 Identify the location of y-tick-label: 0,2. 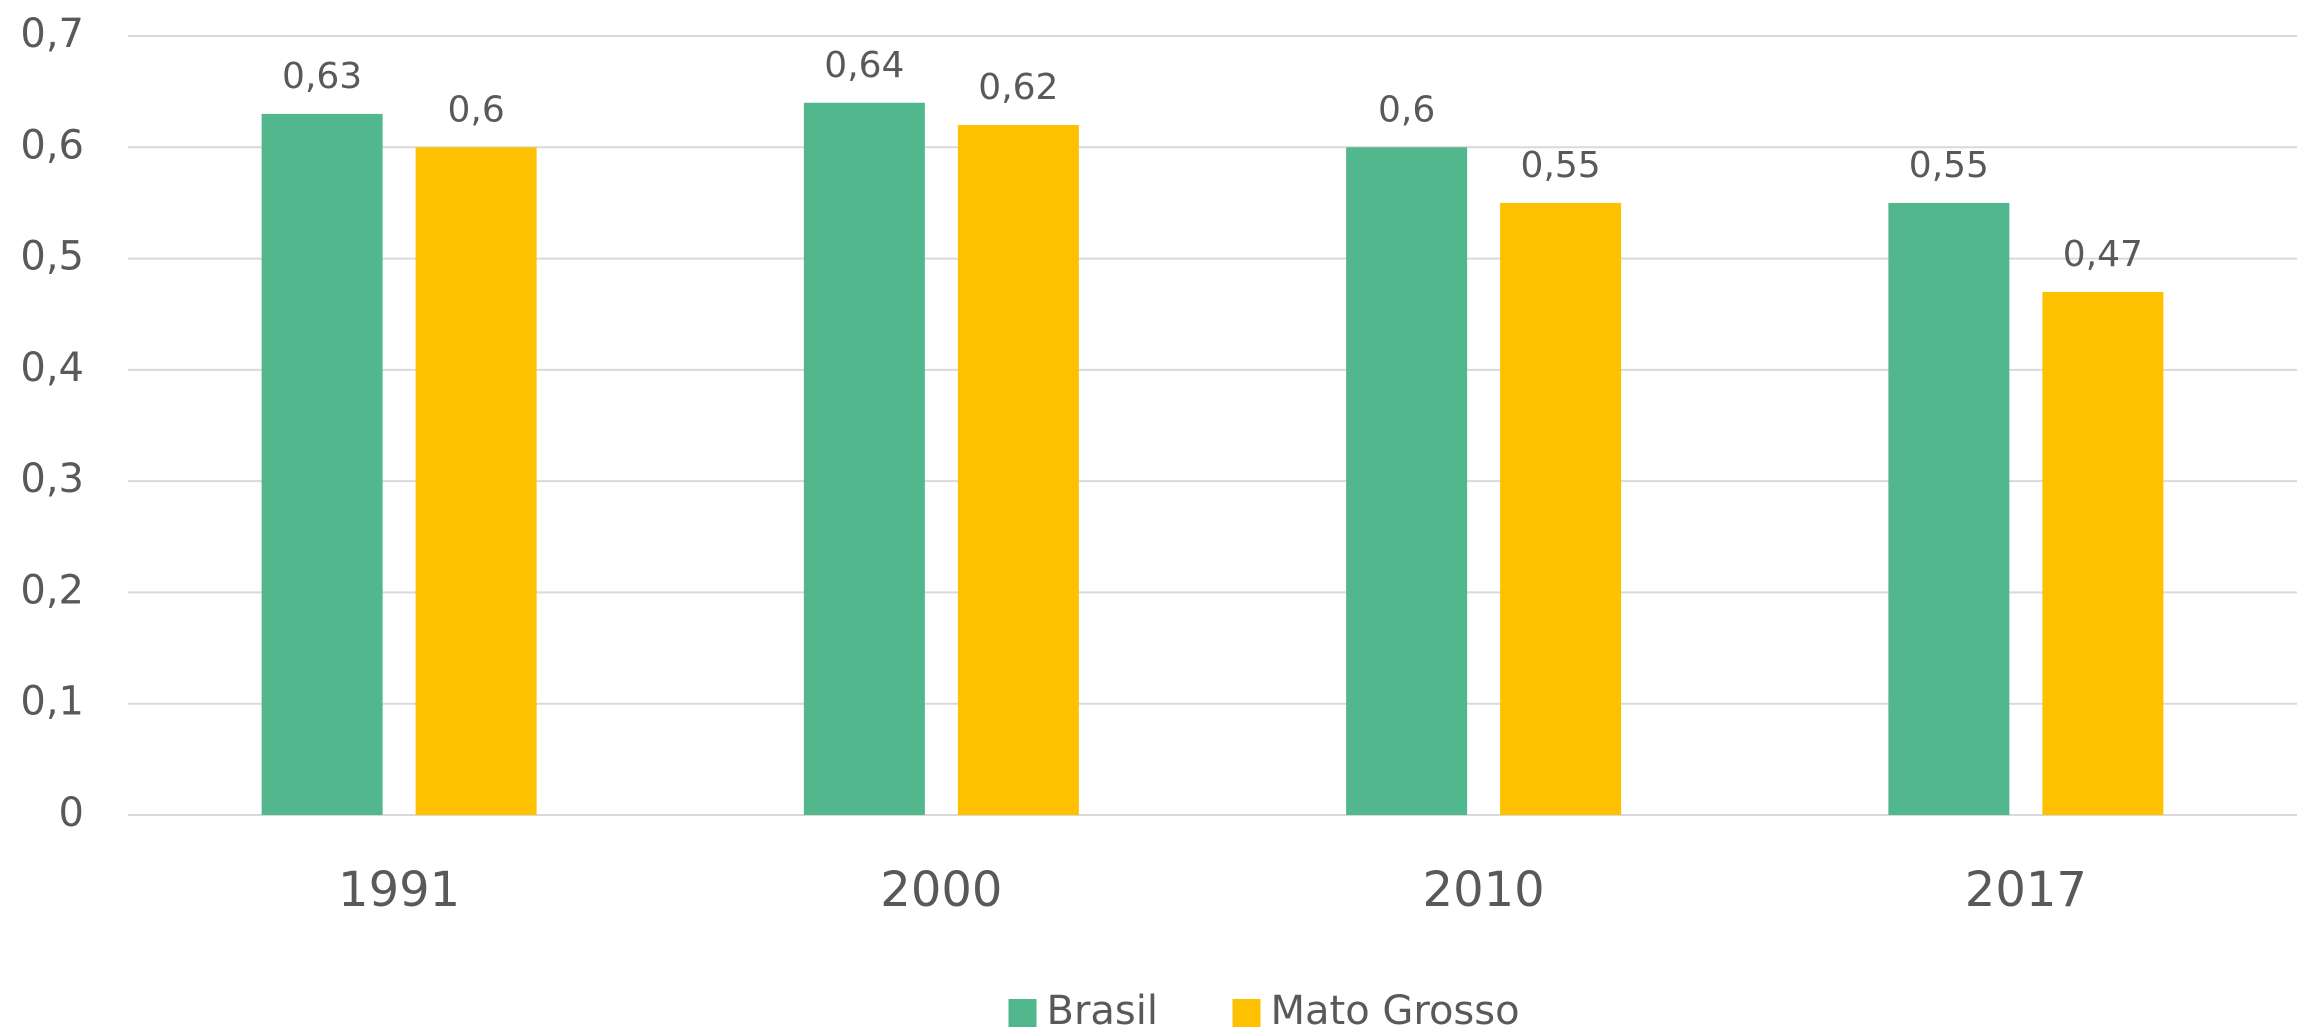
(52, 590).